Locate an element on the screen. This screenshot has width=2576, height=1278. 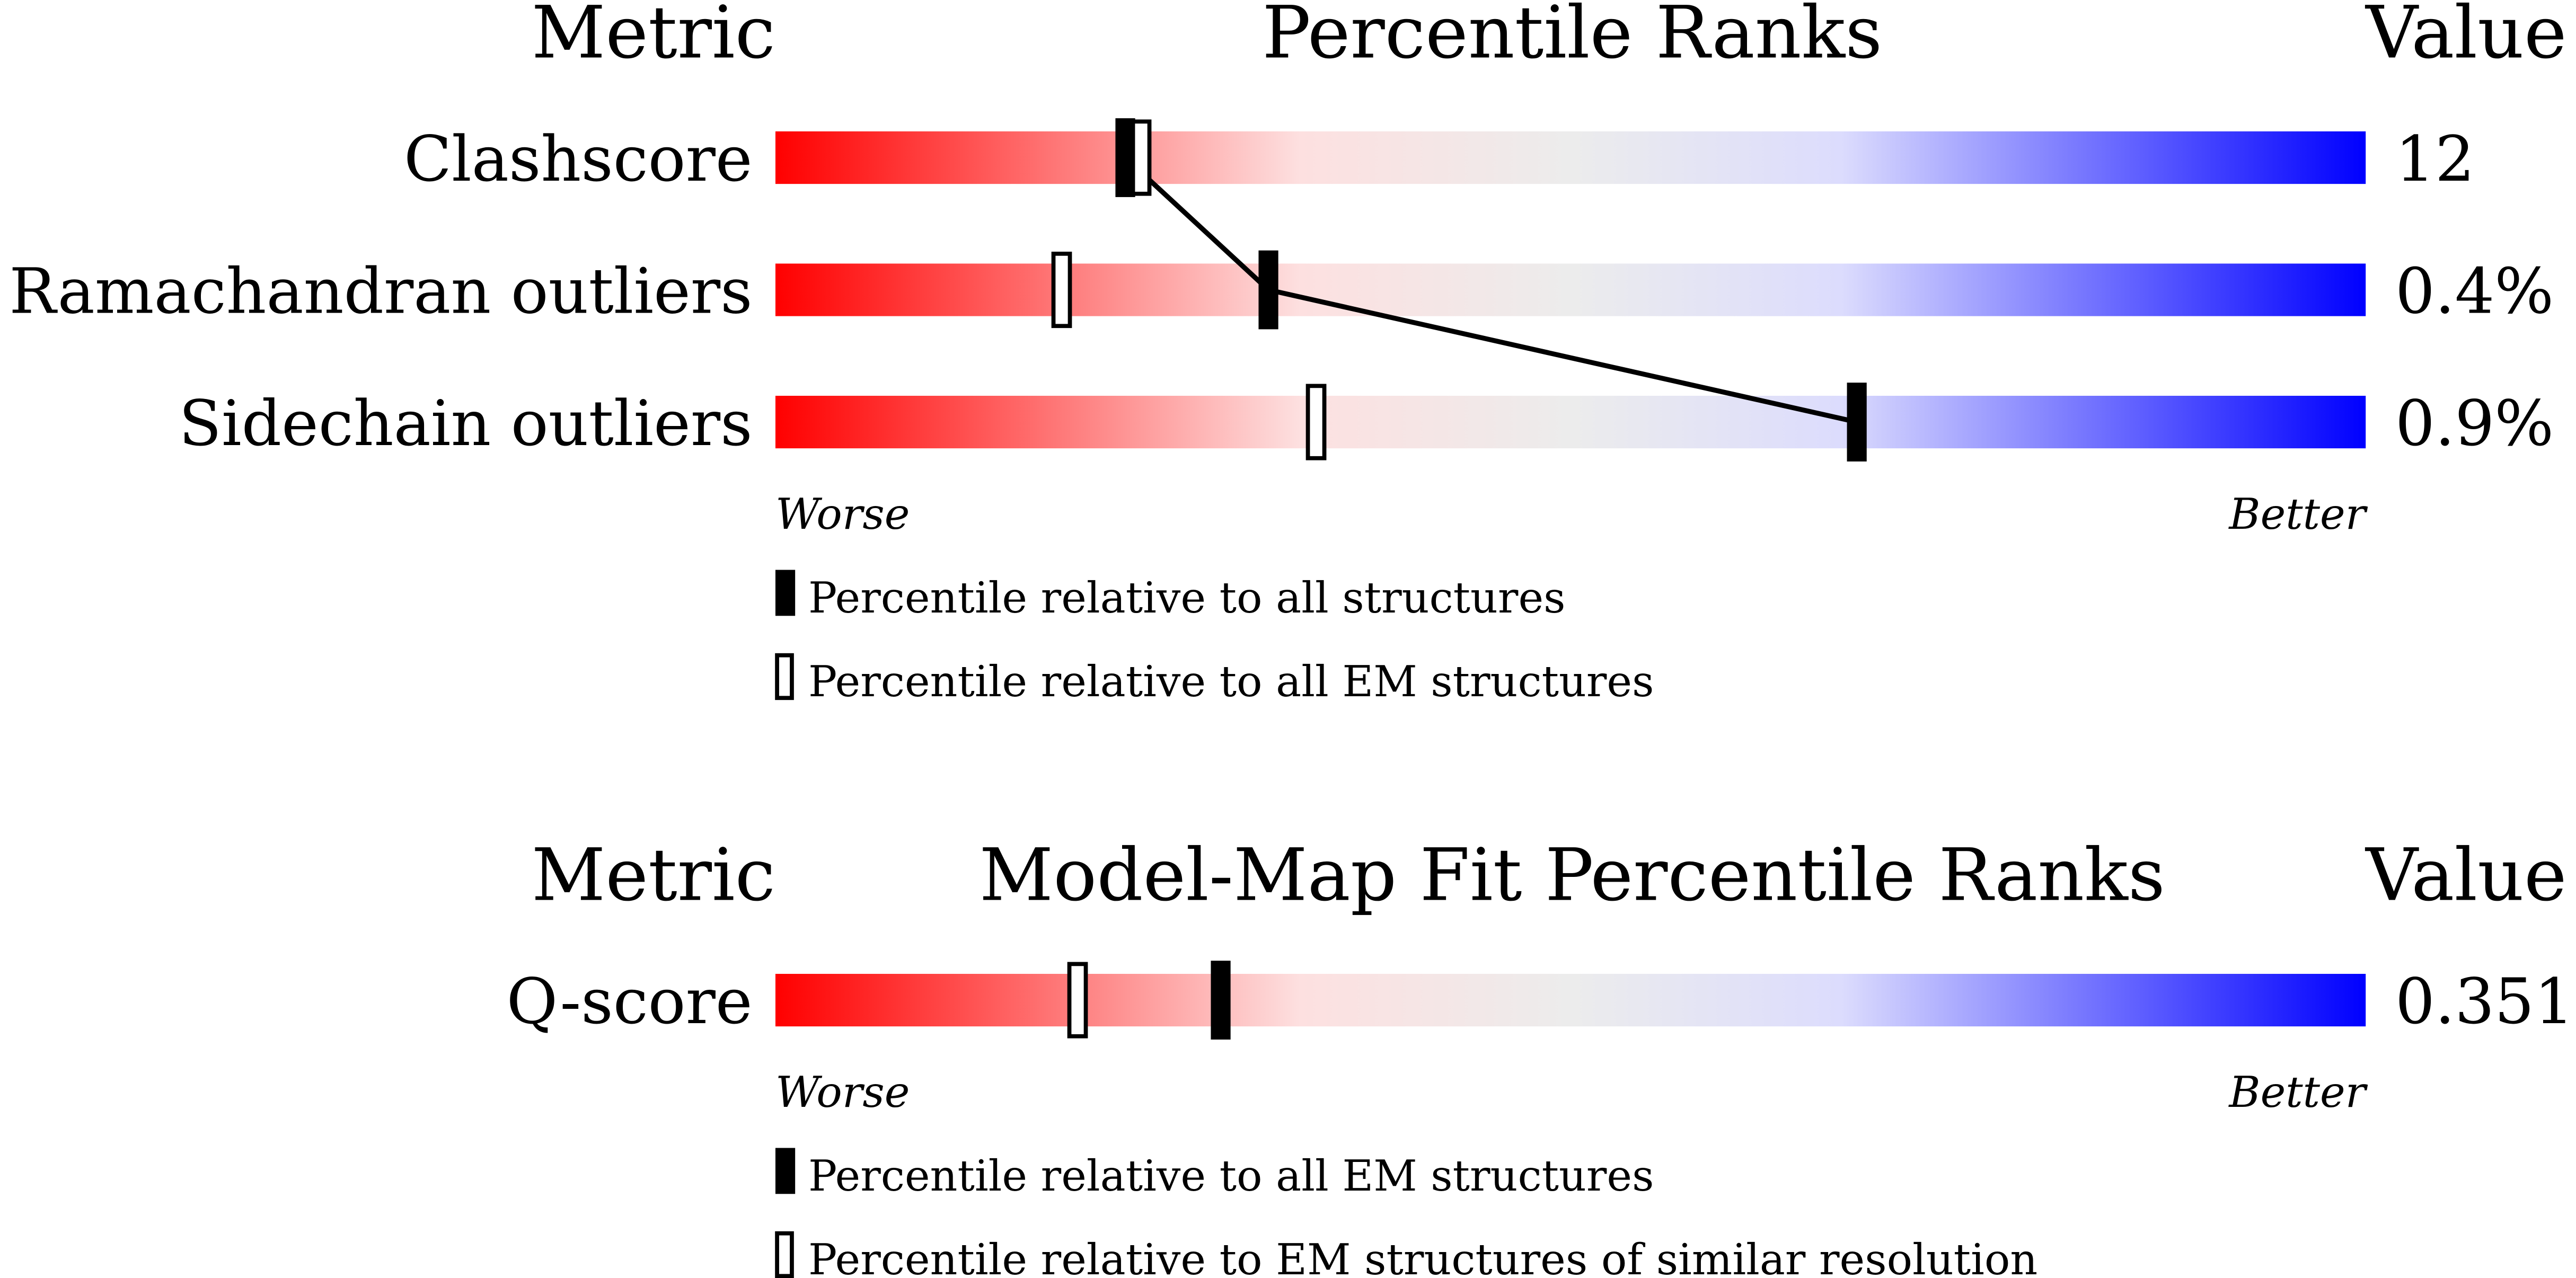
metric-label: Q-score is located at coordinates (630, 1001).